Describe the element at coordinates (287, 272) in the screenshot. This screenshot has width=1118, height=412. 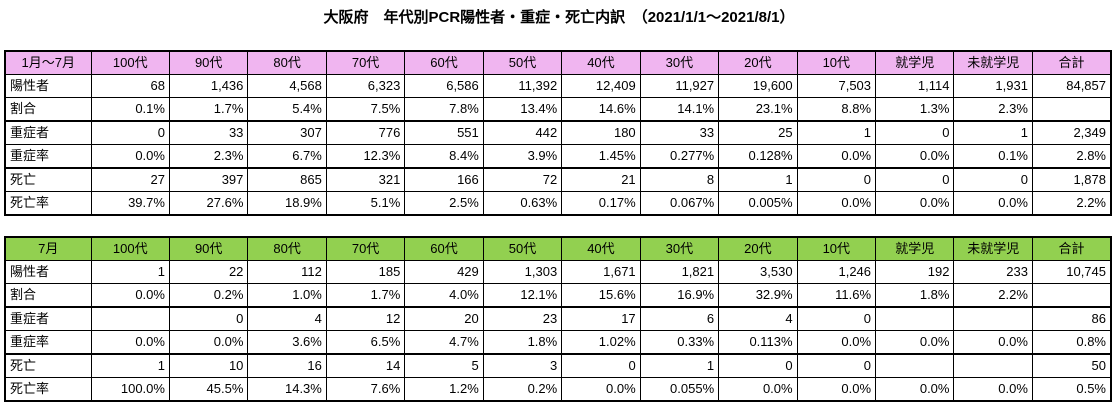
I see `data-cell: 112` at that location.